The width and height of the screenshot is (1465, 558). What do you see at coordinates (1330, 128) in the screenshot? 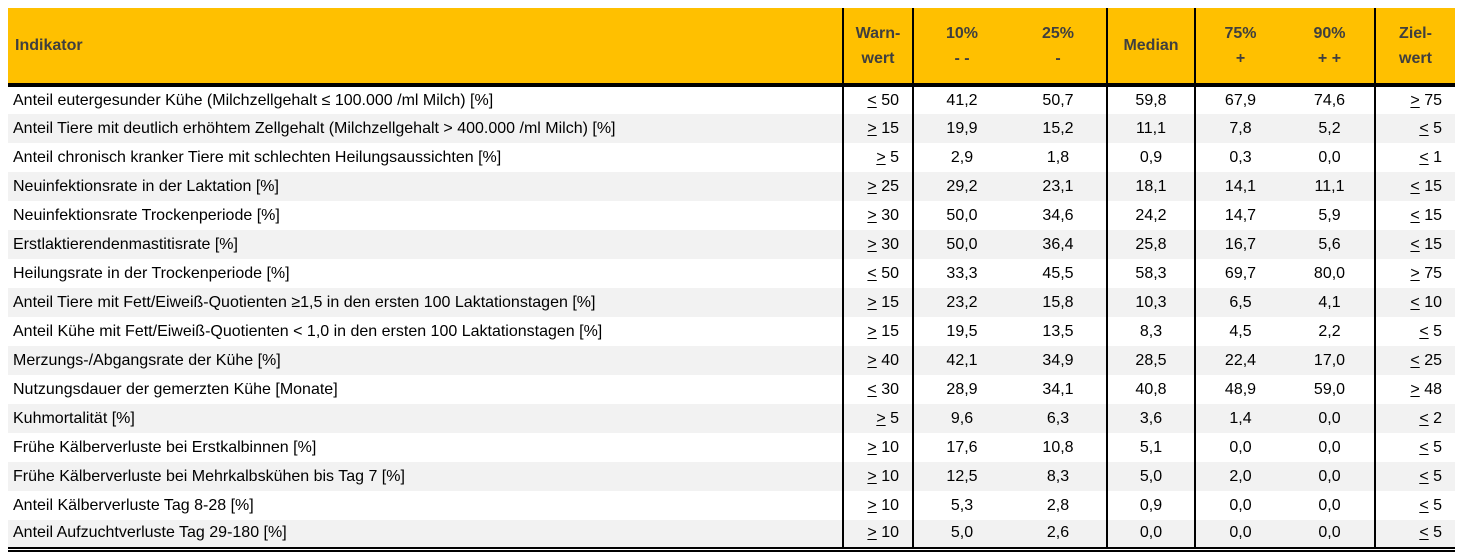
I see `p90-cell: 5,2` at bounding box center [1330, 128].